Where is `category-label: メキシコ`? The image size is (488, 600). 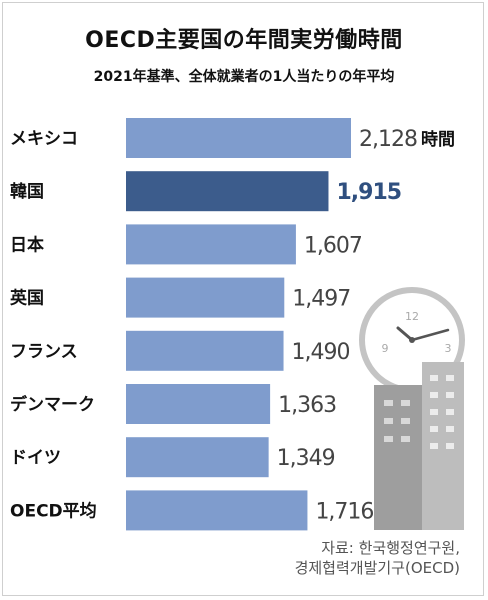
category-label: メキシコ is located at coordinates (44, 139).